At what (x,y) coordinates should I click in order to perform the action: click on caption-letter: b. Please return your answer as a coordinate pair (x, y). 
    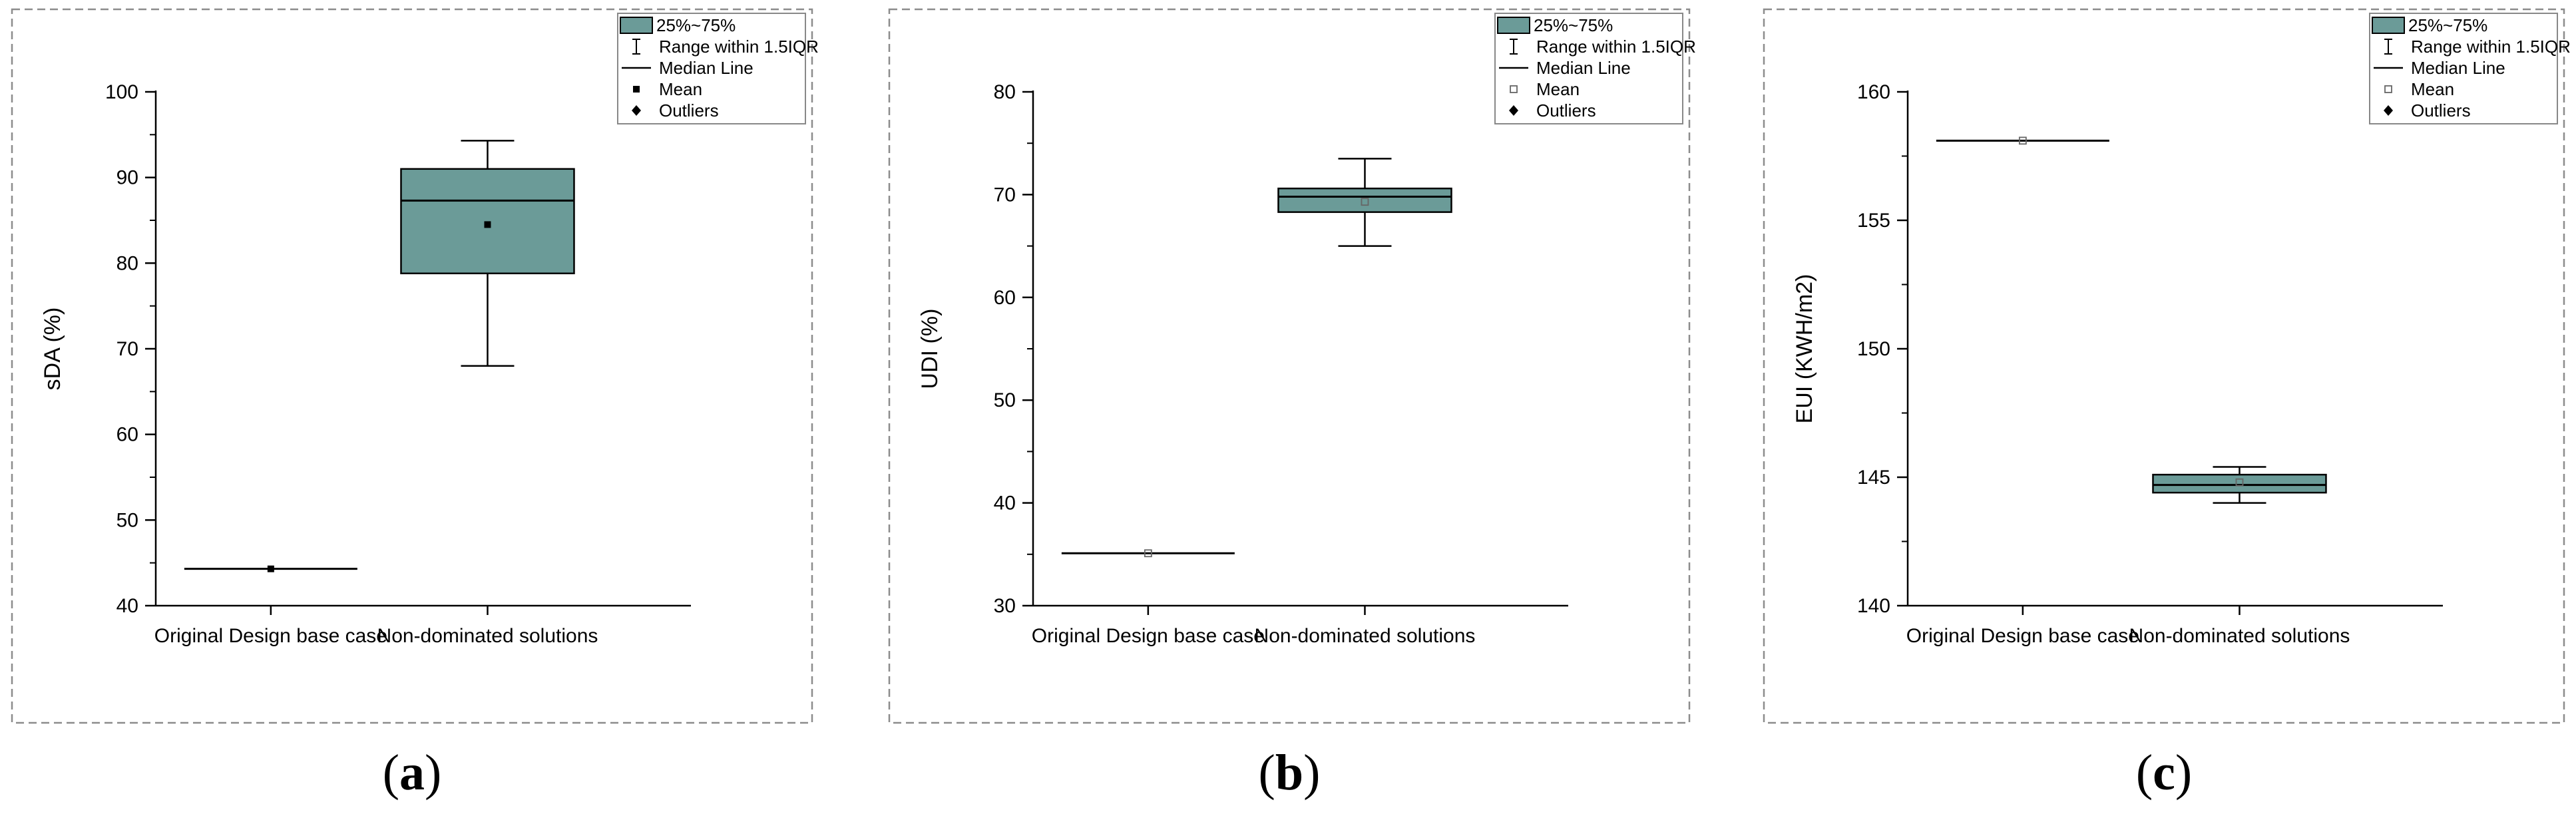
    Looking at the image, I should click on (1289, 773).